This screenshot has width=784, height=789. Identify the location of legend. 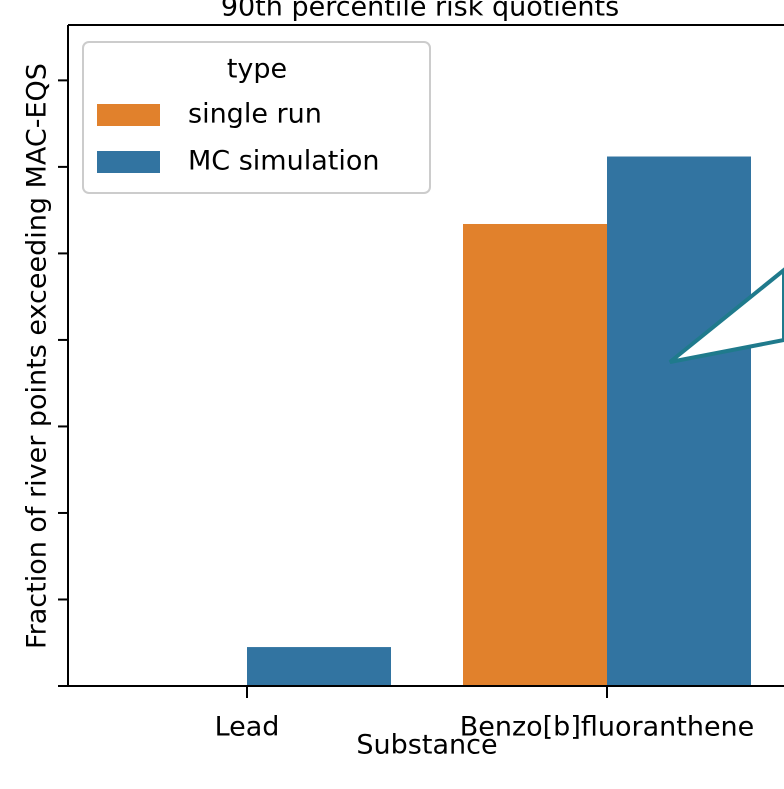
(256, 117).